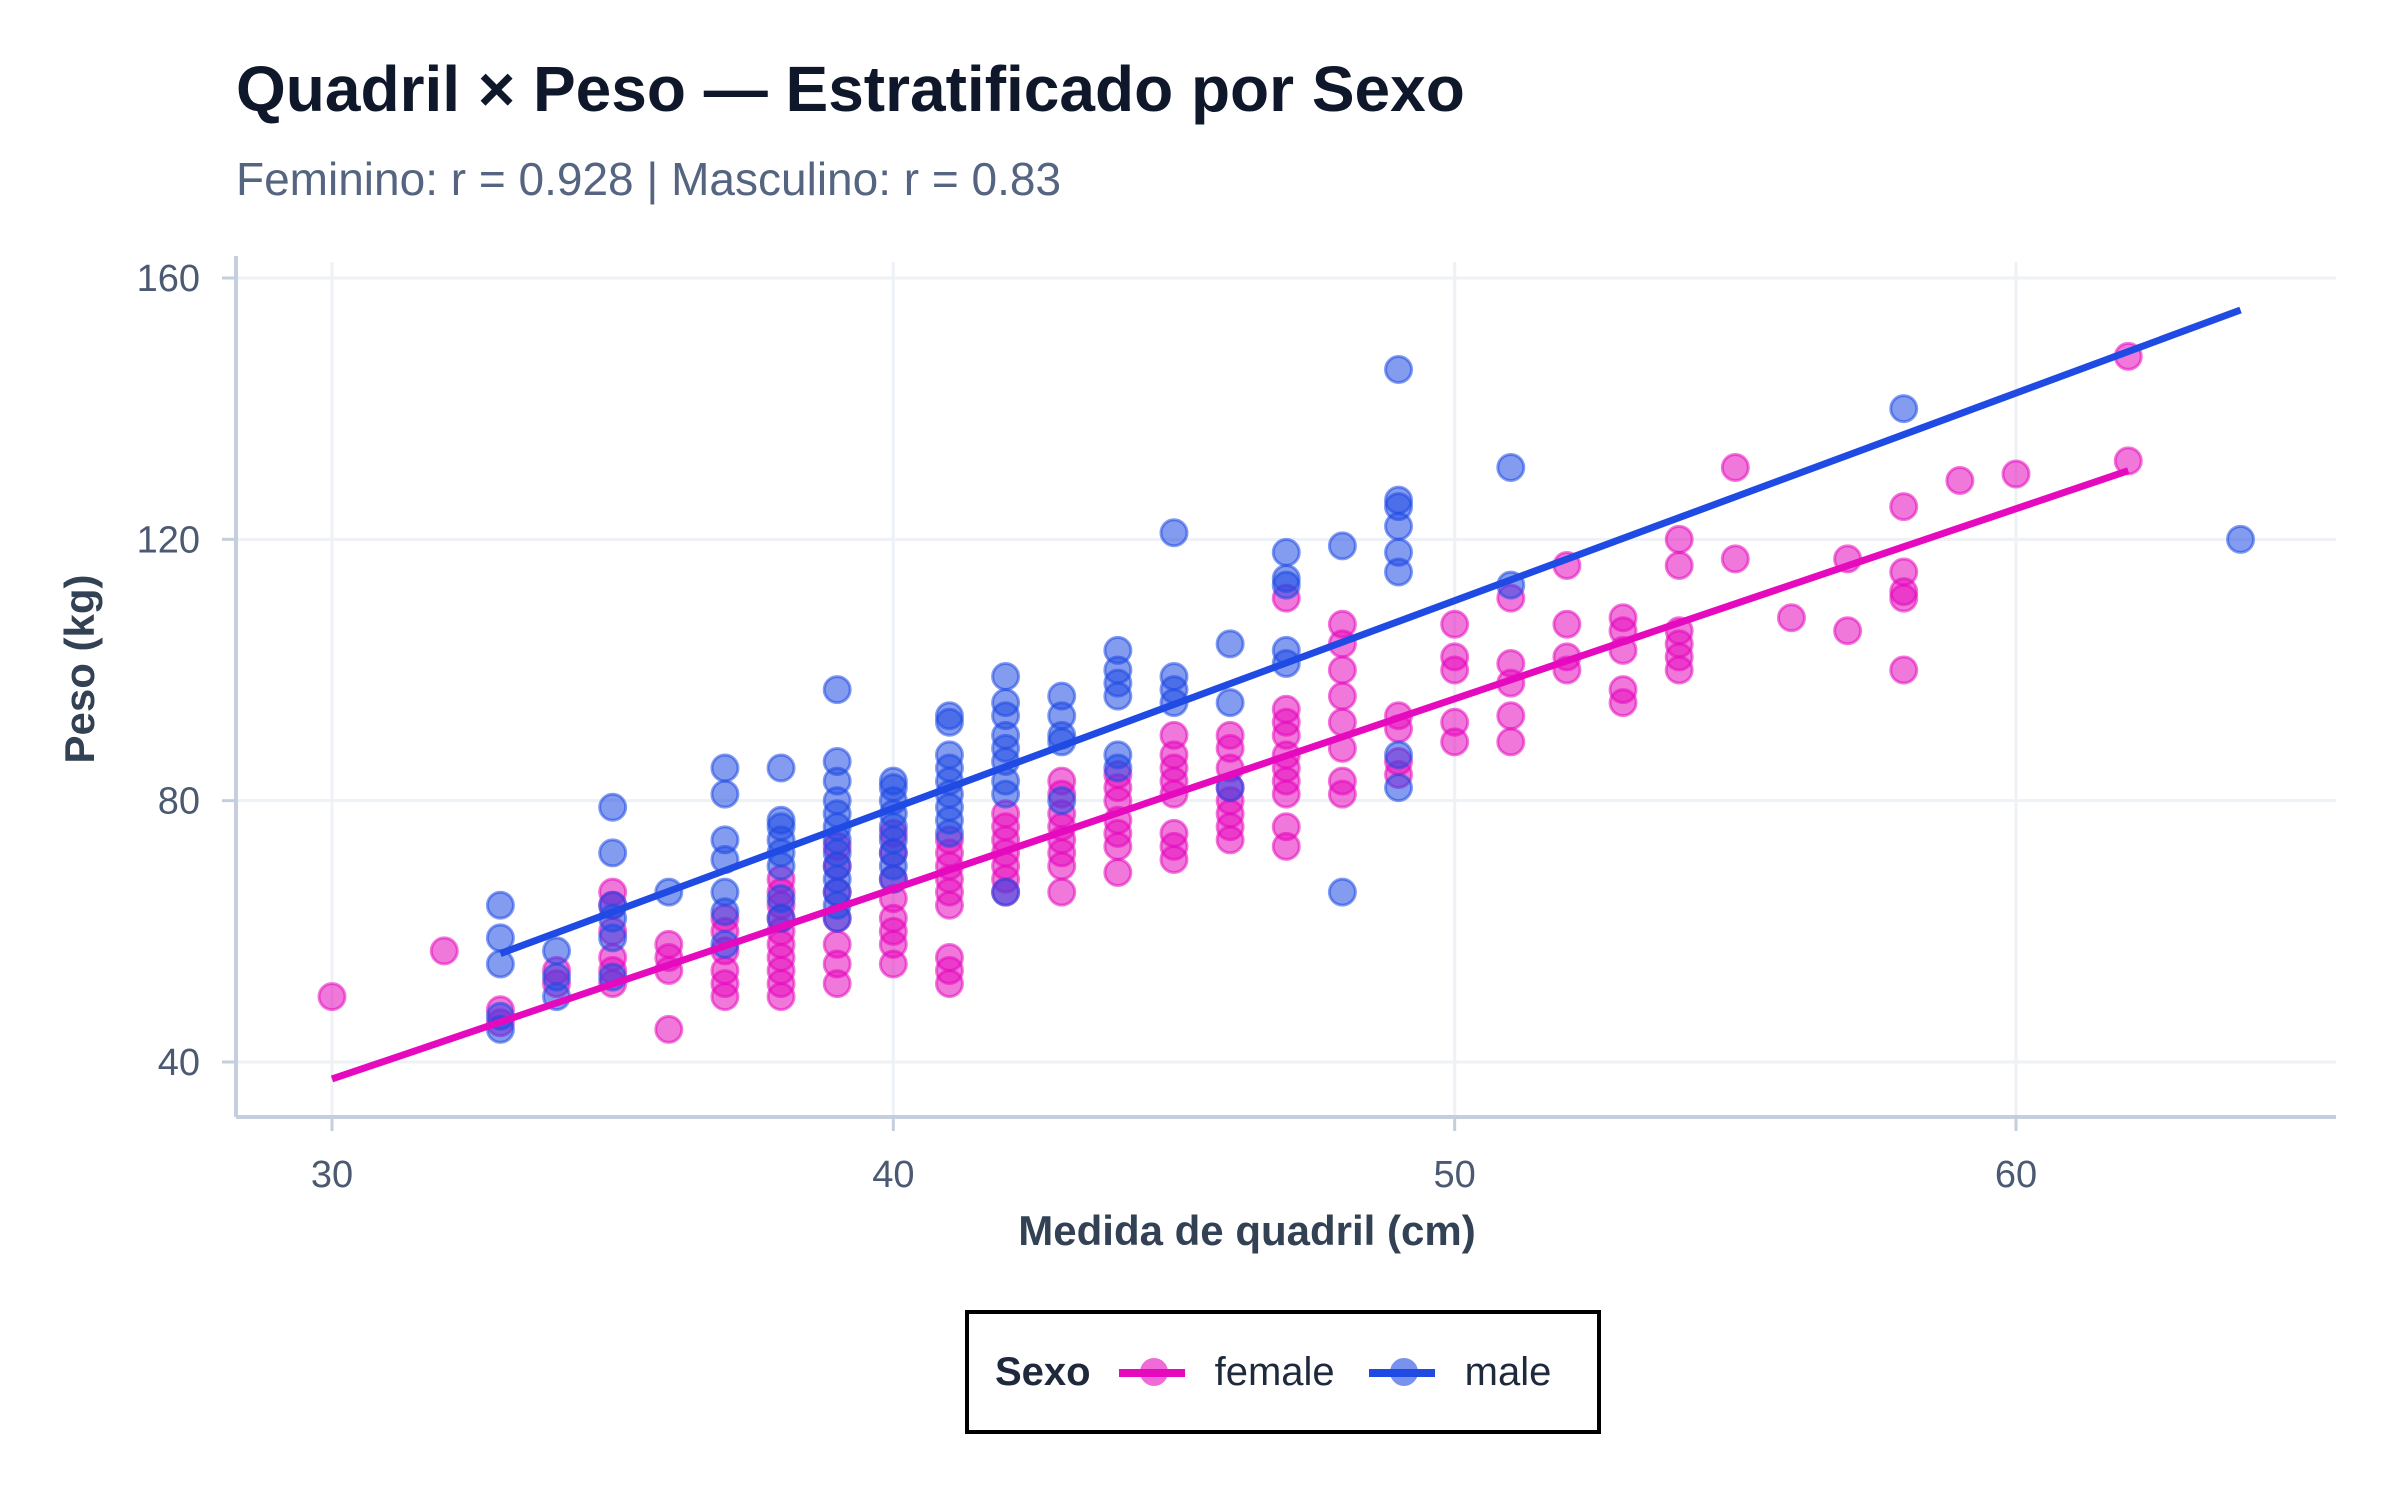 Image resolution: width=2400 pixels, height=1500 pixels. Describe the element at coordinates (1455, 1175) in the screenshot. I see `x-tick-label: 50` at that location.